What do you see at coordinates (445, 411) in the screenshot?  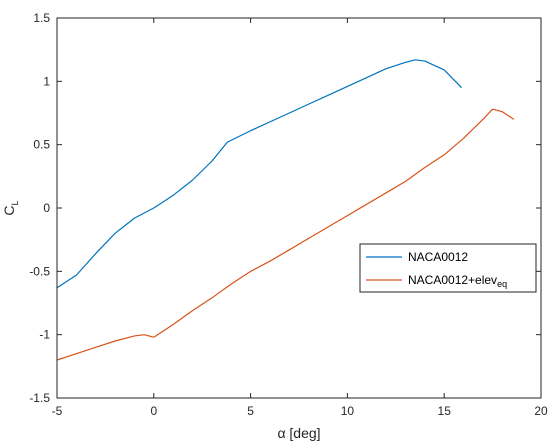 I see `x-tick-label-4: 15` at bounding box center [445, 411].